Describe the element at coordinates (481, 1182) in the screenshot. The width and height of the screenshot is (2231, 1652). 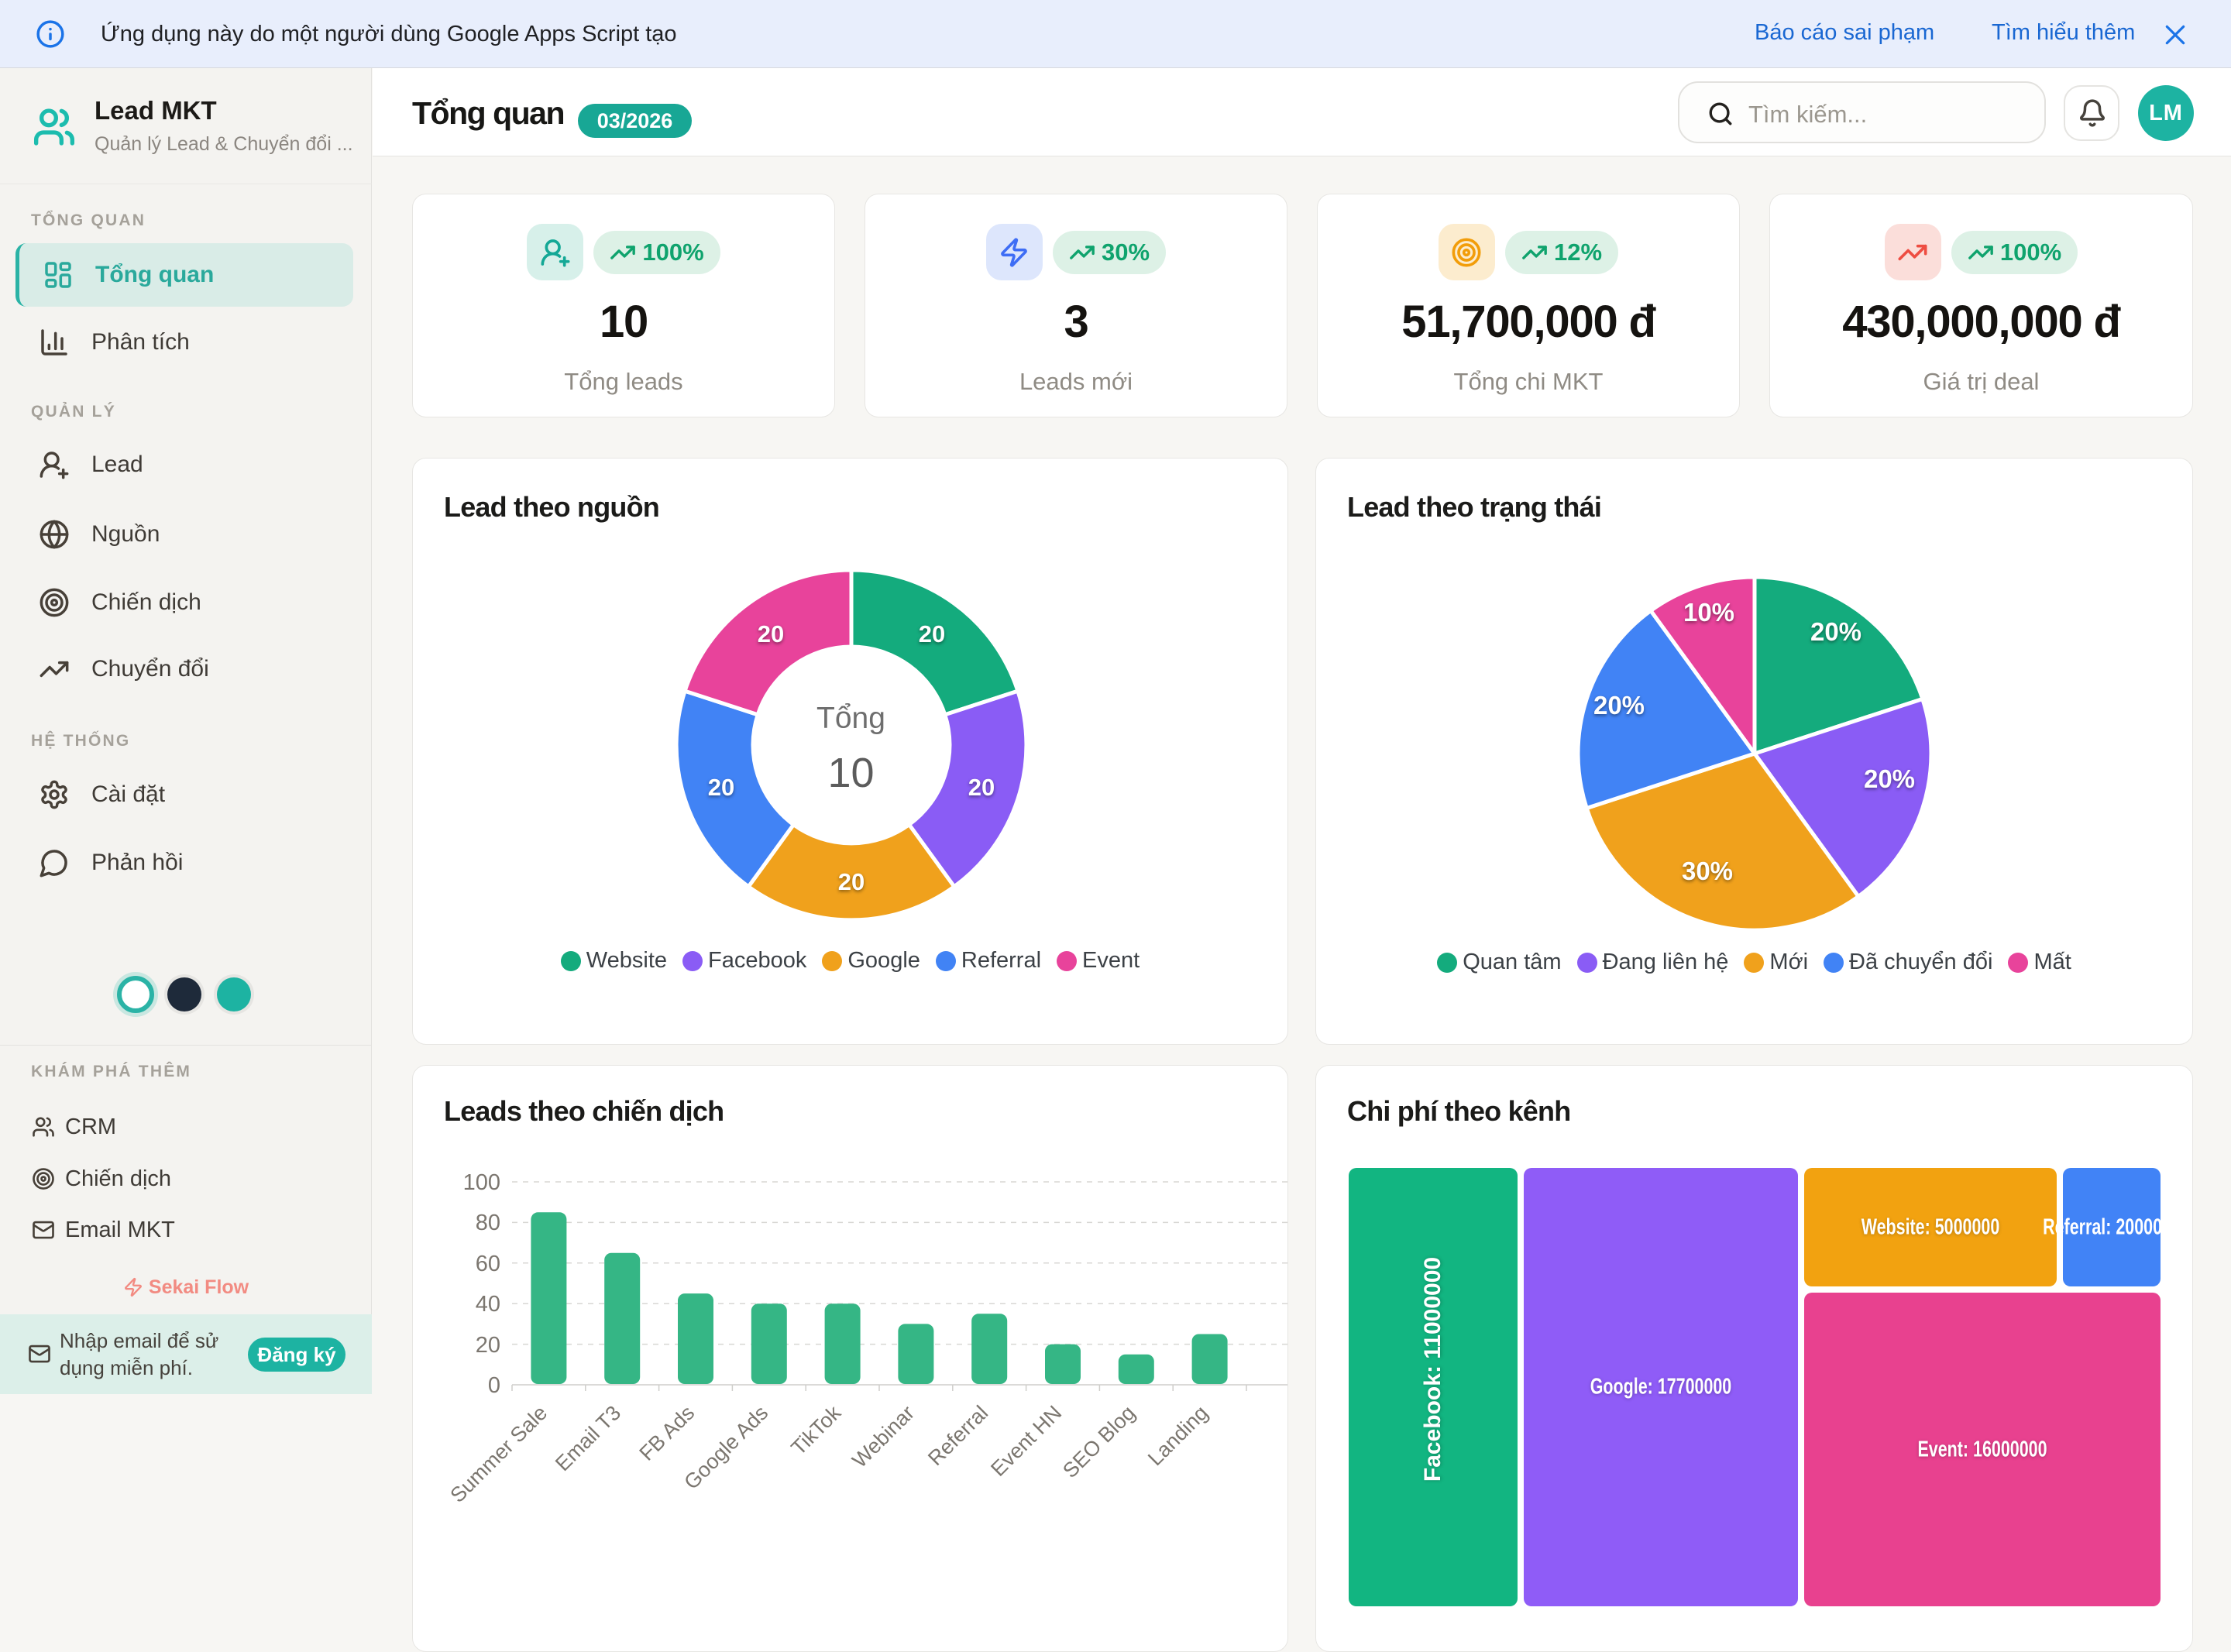
I see `svg-text: 100` at that location.